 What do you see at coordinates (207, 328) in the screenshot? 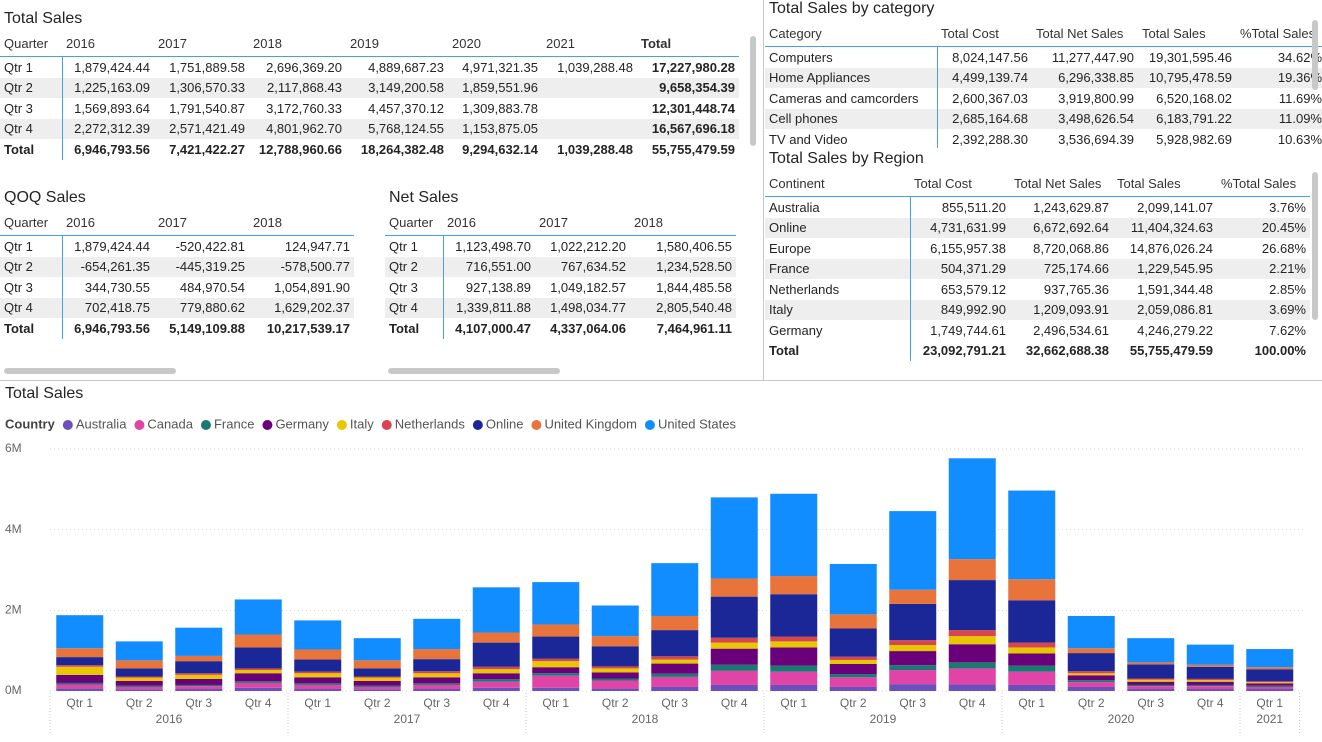
I see `total-cell: 5,149,109.88` at bounding box center [207, 328].